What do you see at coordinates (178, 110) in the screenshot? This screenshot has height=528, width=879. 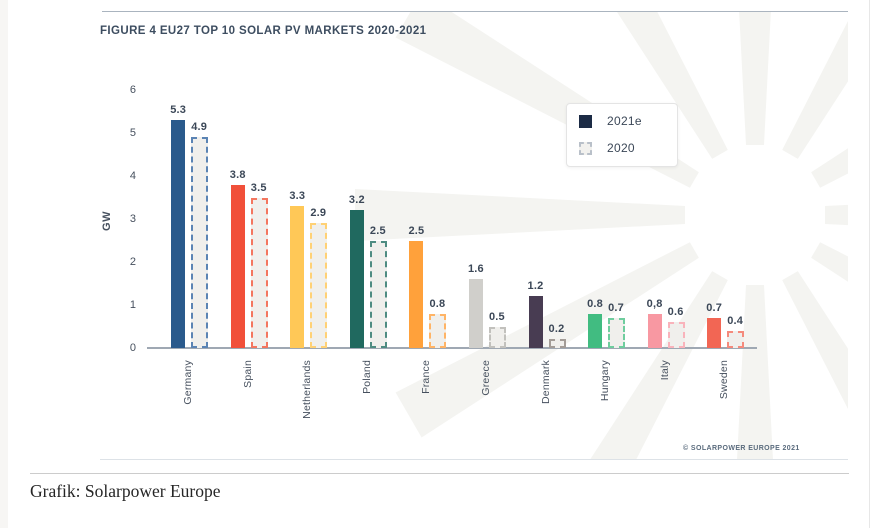 I see `value-2021e-germany: 5.3` at bounding box center [178, 110].